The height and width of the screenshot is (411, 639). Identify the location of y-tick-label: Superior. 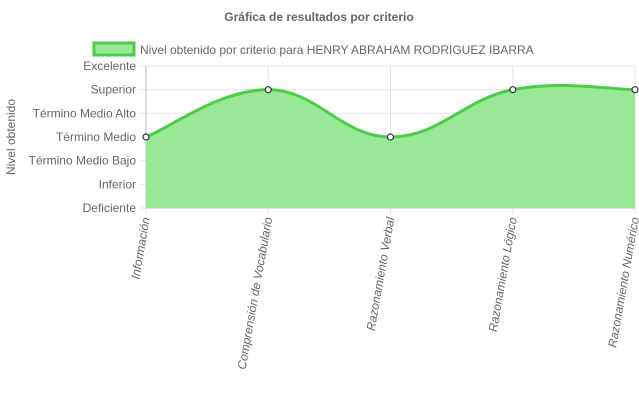
(113, 90).